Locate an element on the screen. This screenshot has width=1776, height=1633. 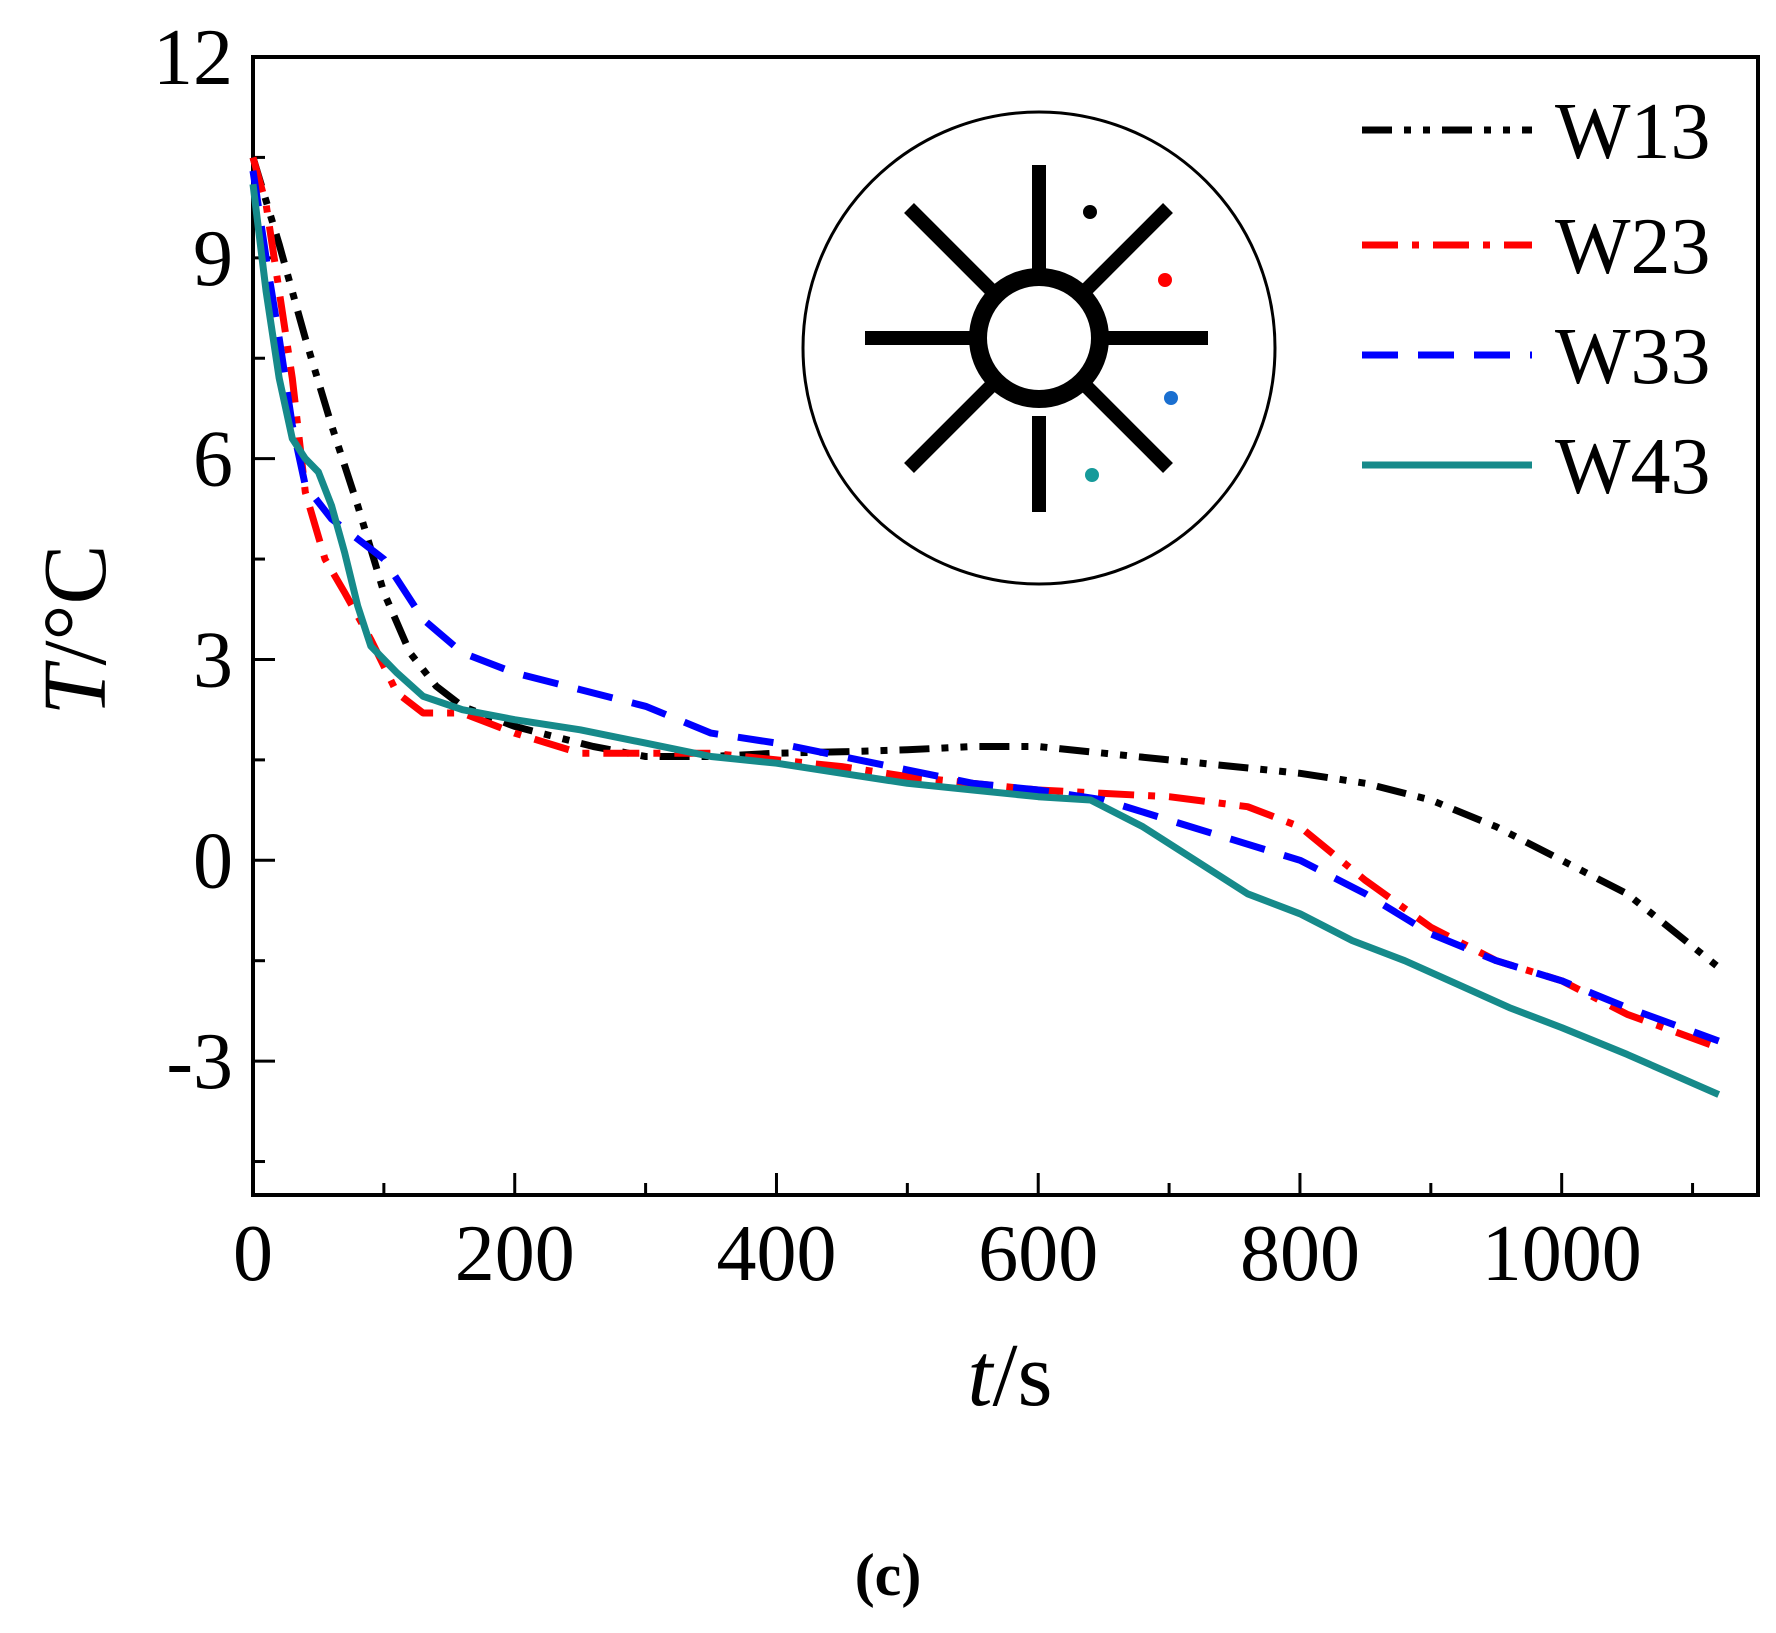
inset-marker-w33 is located at coordinates (1171, 398).